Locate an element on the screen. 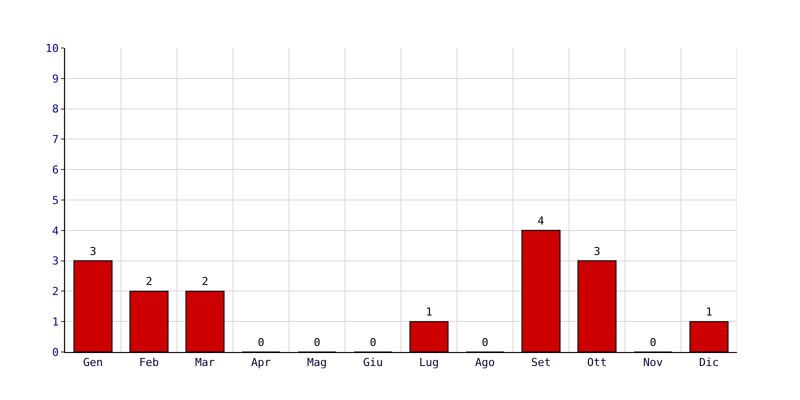 This screenshot has width=800, height=400. y-tick-label: 3 is located at coordinates (55, 261).